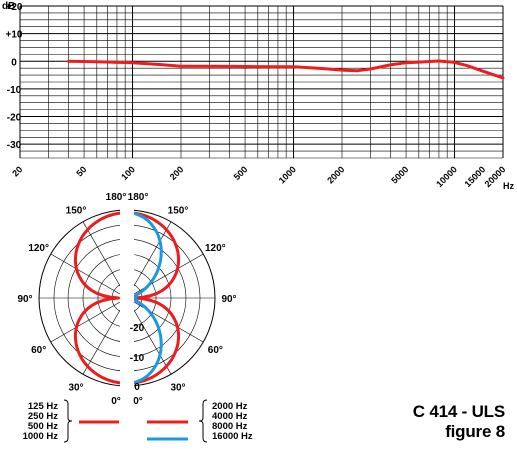  I want to click on x-tick-label: 1000, so click(287, 174).